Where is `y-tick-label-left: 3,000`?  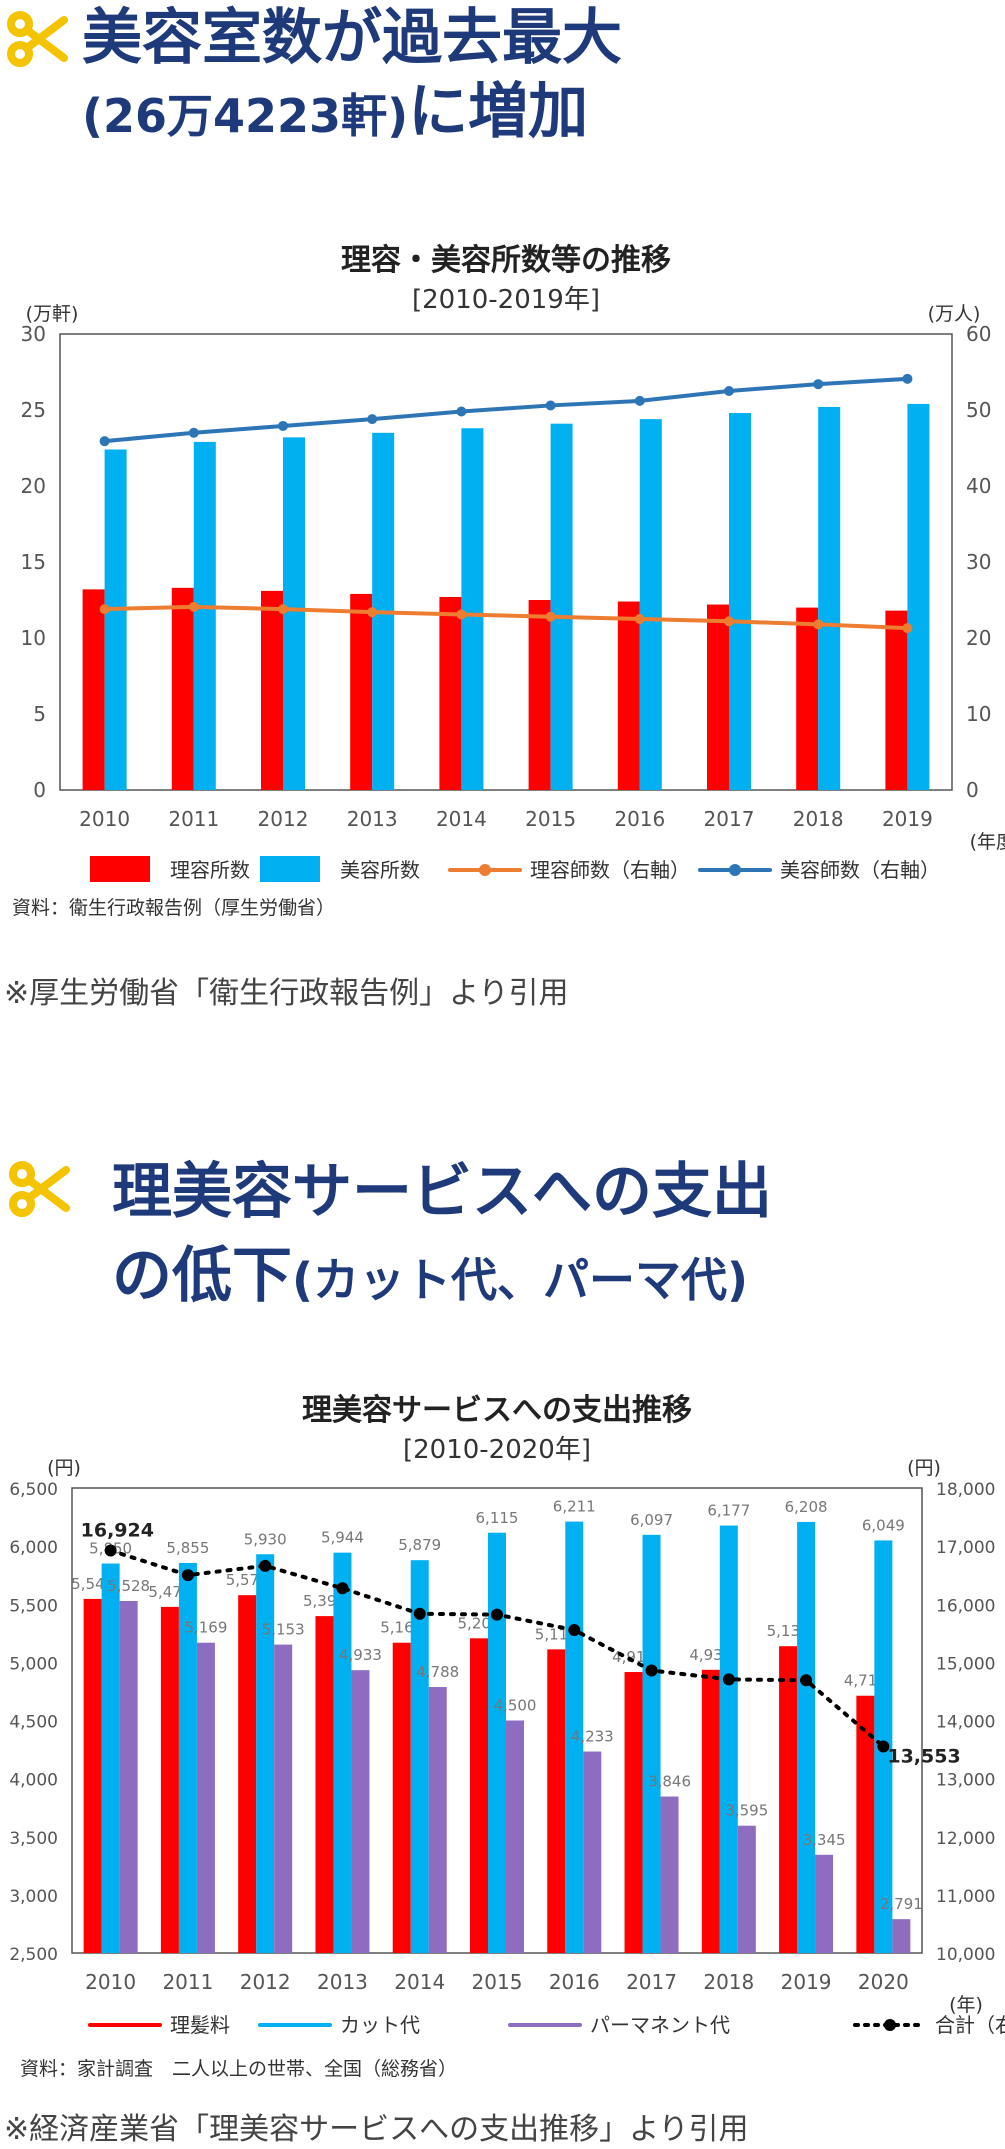 y-tick-label-left: 3,000 is located at coordinates (33, 1897).